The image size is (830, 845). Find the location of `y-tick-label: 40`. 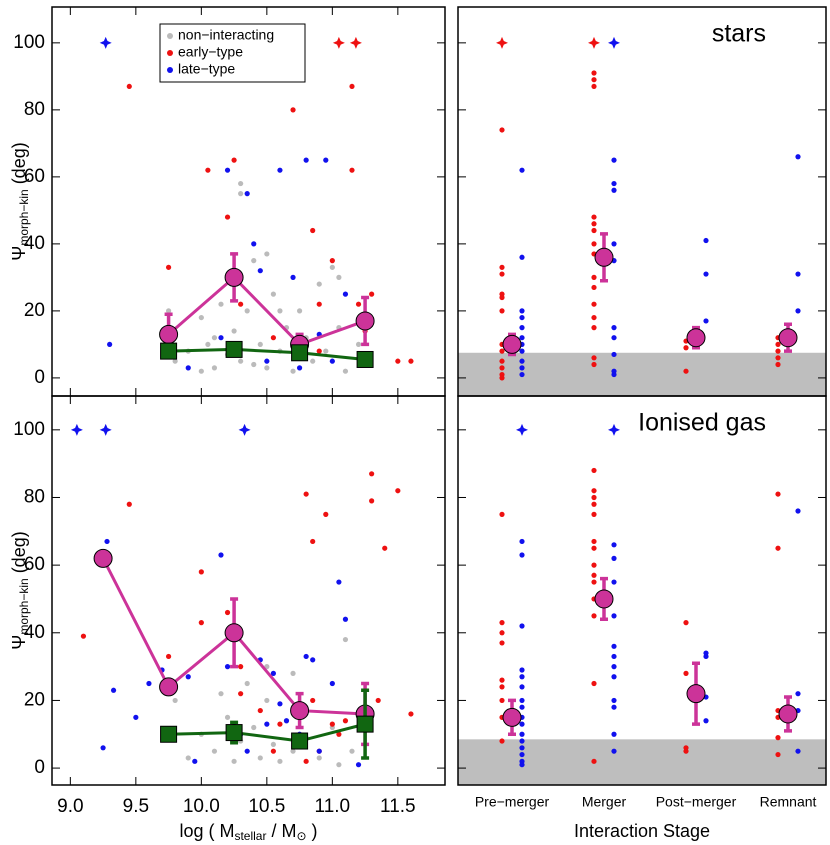

y-tick-label: 40 is located at coordinates (34, 632).